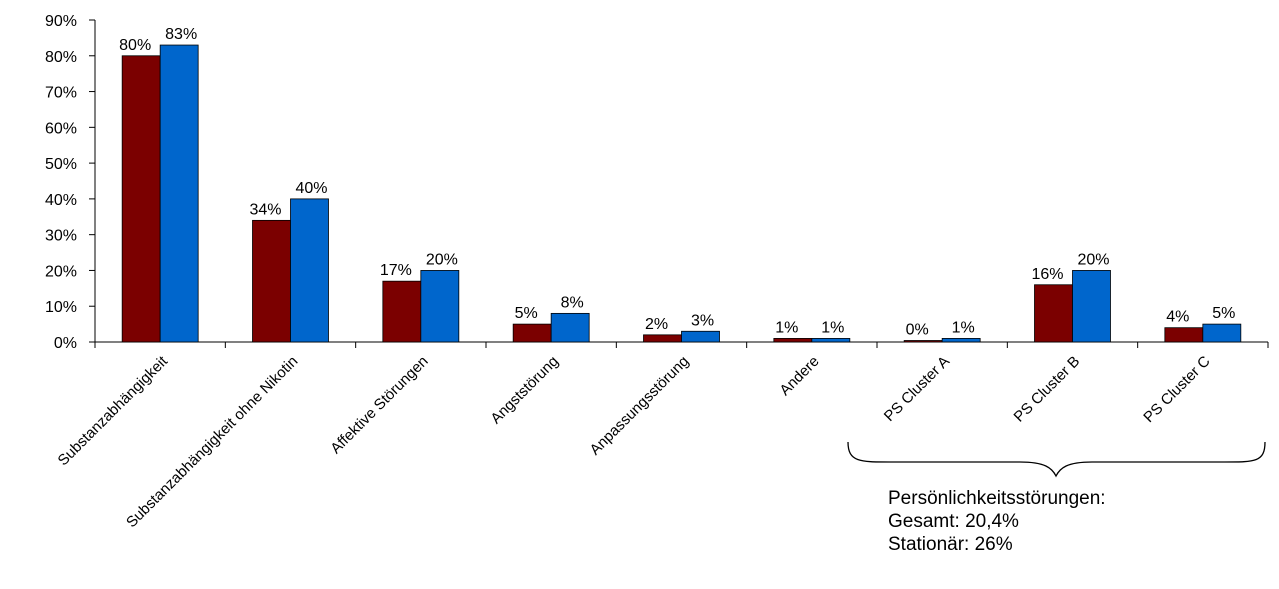 The width and height of the screenshot is (1279, 589). Describe the element at coordinates (917, 330) in the screenshot. I see `data-label: 0%` at that location.